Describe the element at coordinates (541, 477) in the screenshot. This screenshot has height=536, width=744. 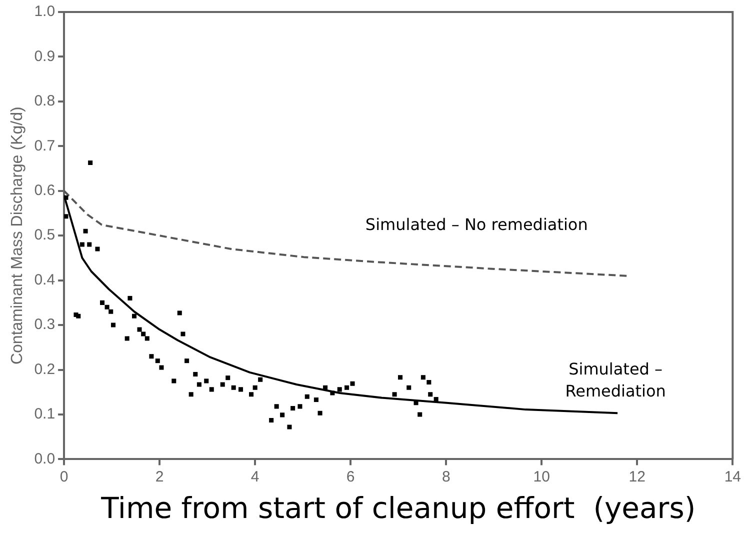
I see `x-tick-label: 10` at that location.